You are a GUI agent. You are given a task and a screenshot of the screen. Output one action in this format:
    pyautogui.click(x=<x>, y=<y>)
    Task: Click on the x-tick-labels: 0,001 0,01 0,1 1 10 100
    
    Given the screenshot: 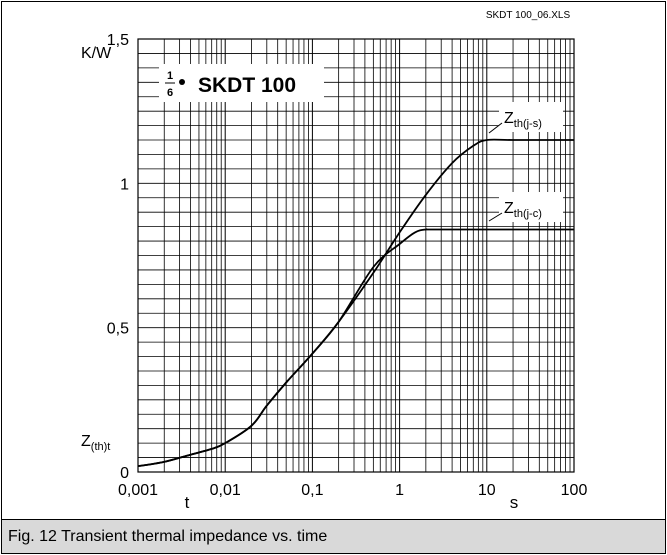 What is the action you would take?
    pyautogui.click(x=352, y=490)
    